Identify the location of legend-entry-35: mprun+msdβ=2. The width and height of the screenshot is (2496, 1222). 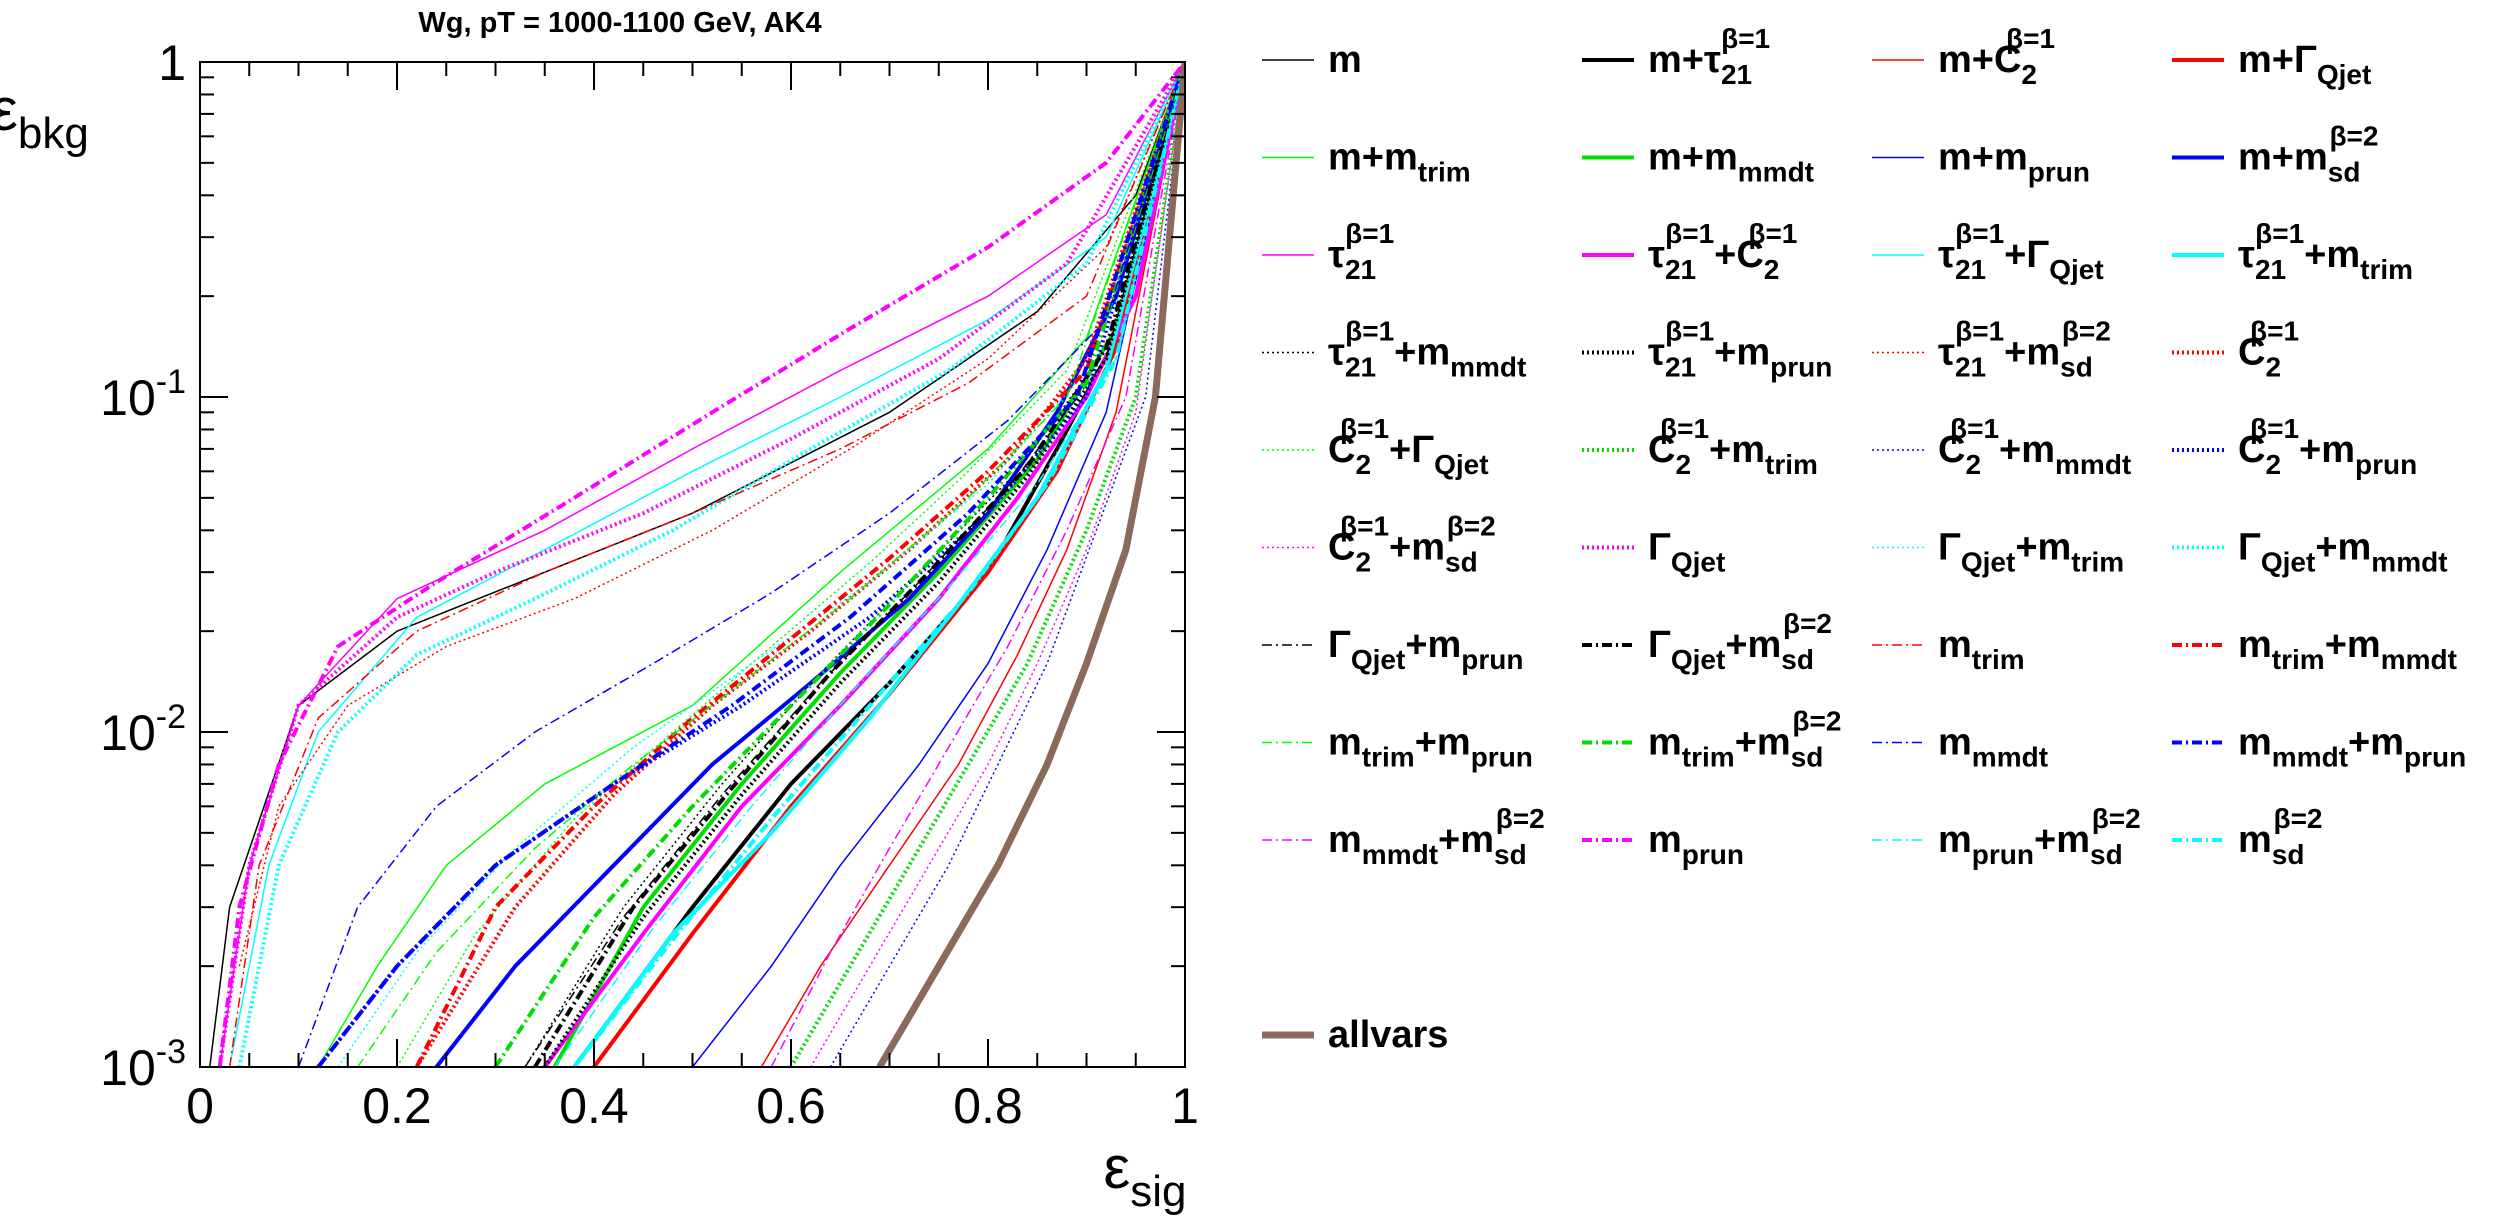
(2006, 836).